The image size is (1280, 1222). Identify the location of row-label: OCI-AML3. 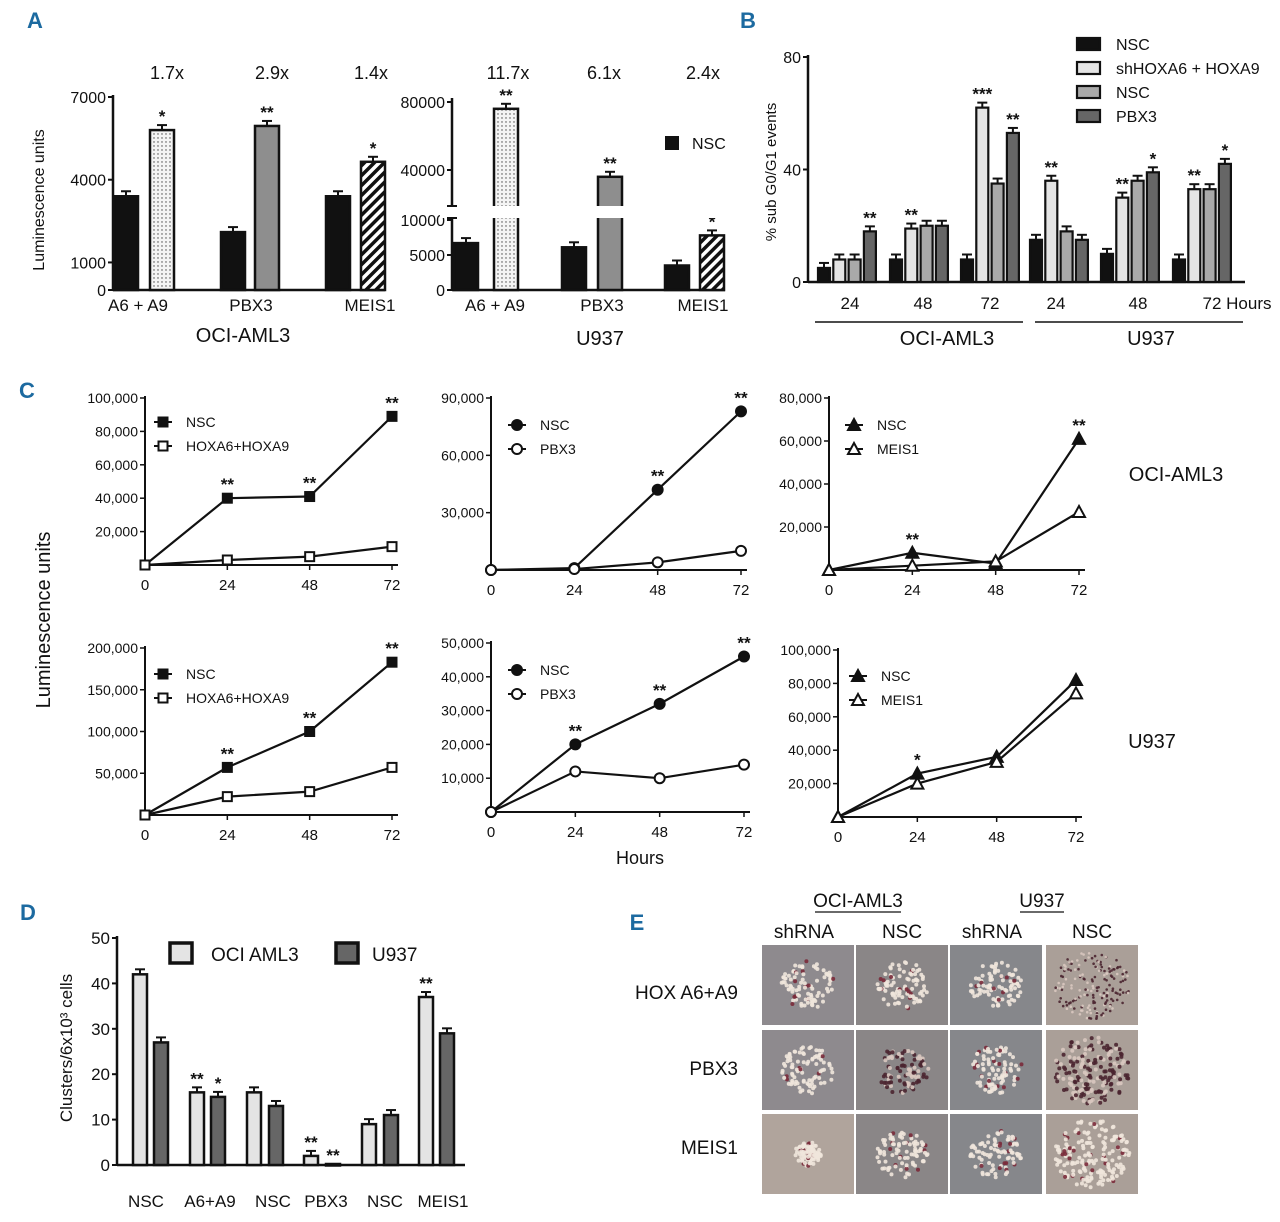
(1176, 475).